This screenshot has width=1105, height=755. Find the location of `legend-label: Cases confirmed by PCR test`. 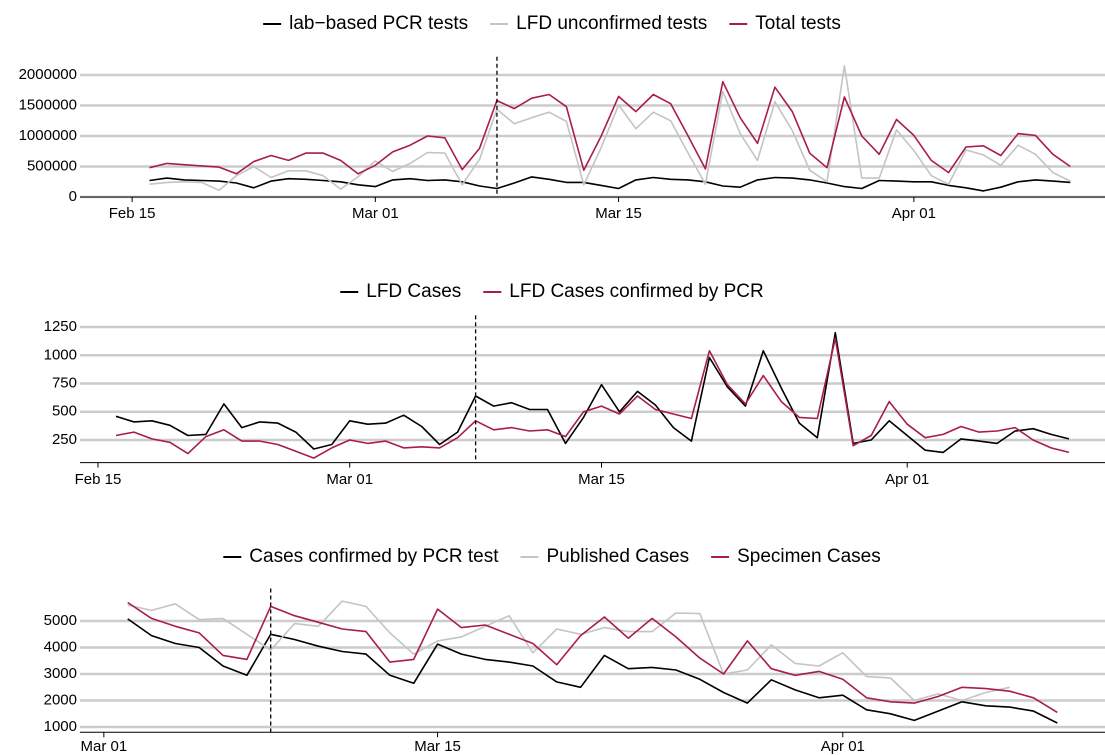

legend-label: Cases confirmed by PCR test is located at coordinates (374, 556).